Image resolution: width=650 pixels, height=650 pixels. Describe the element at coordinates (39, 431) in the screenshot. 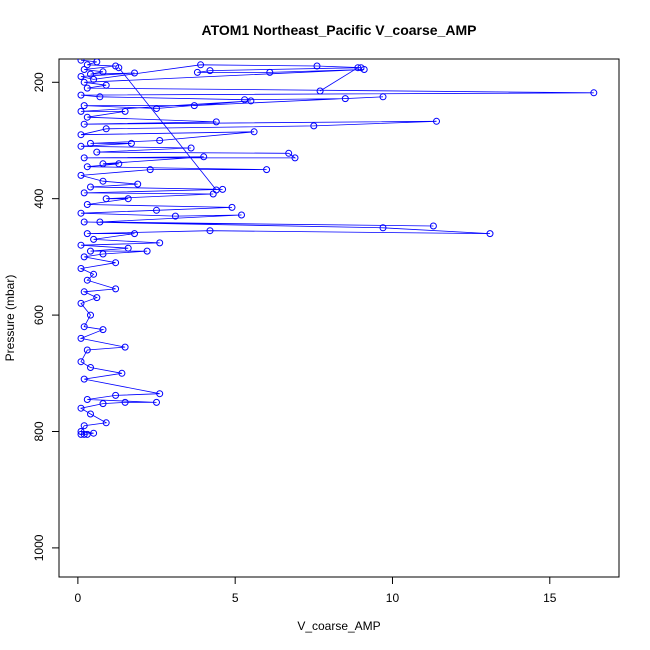

I see `y-tick-label: 800` at that location.